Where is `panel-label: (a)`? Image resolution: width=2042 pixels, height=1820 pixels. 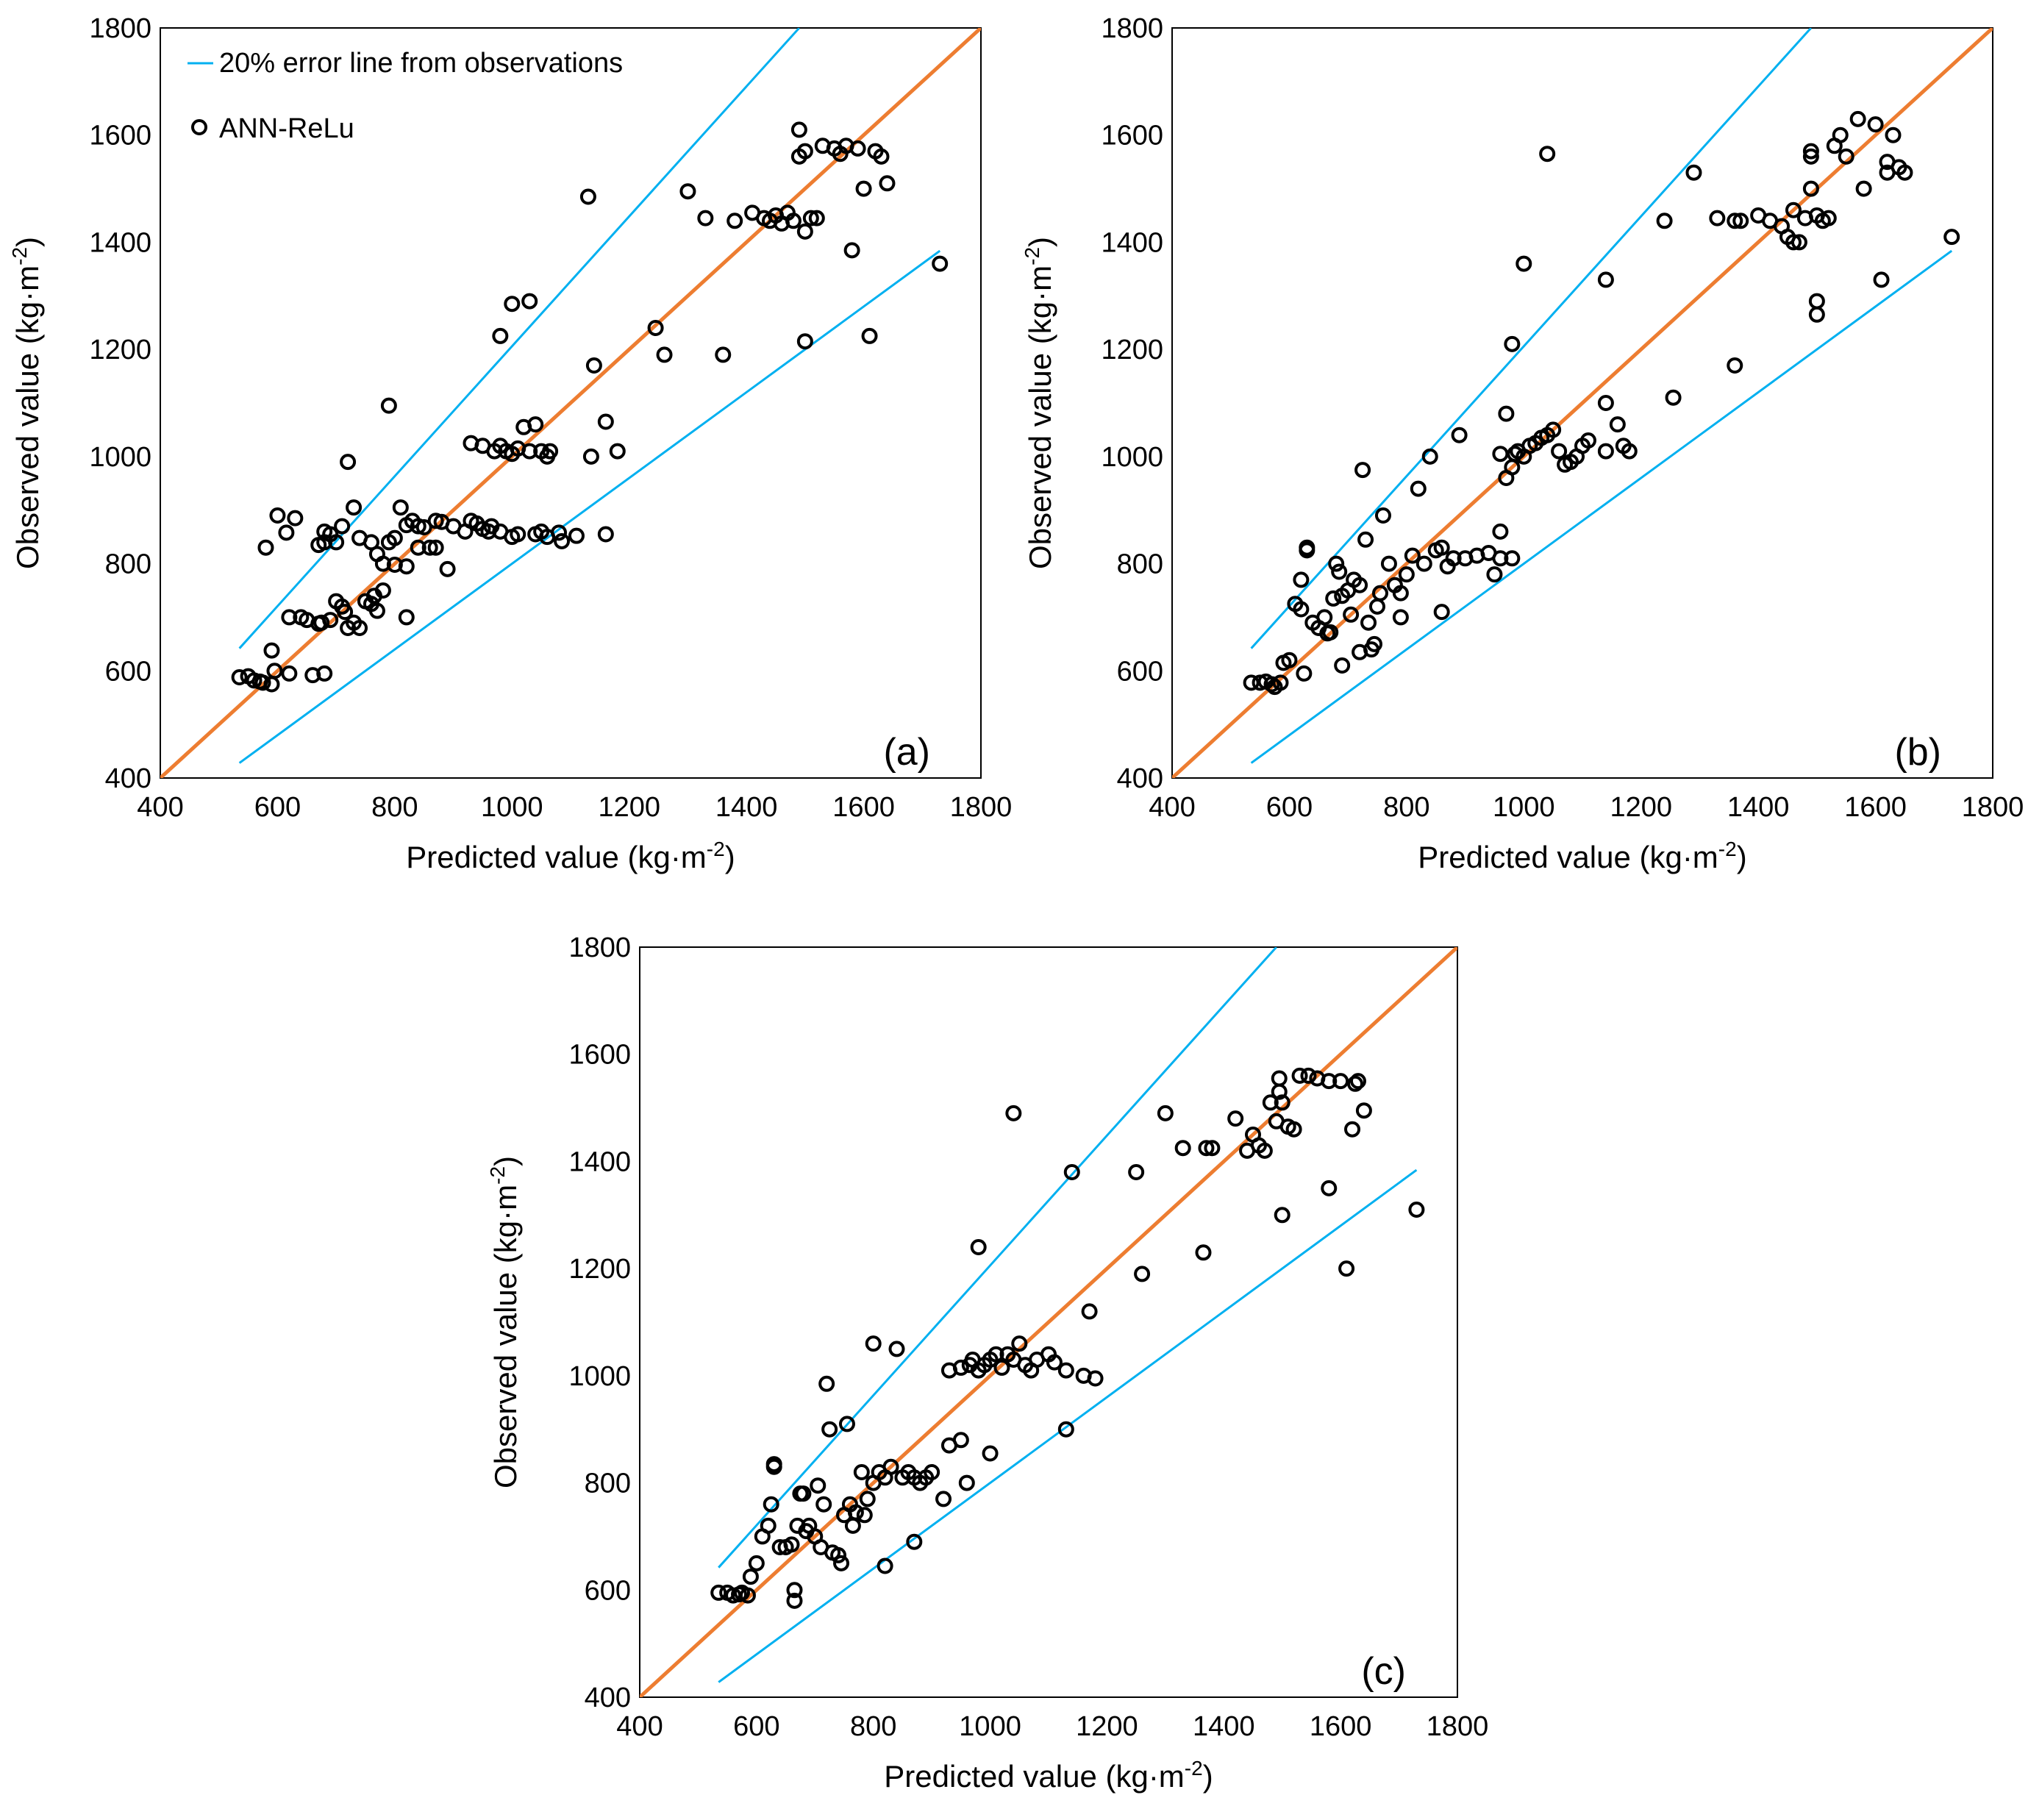
panel-label: (a) is located at coordinates (906, 752).